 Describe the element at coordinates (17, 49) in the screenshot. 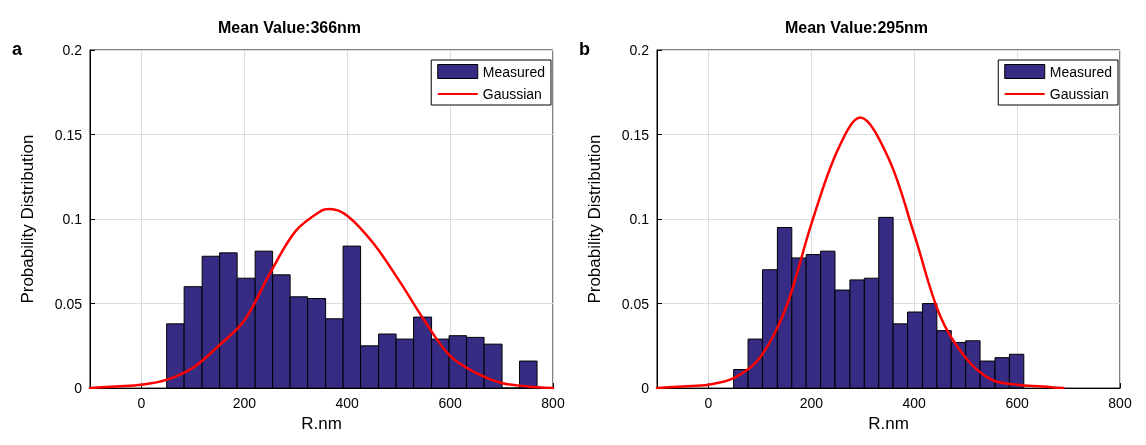

I see `text: a` at that location.